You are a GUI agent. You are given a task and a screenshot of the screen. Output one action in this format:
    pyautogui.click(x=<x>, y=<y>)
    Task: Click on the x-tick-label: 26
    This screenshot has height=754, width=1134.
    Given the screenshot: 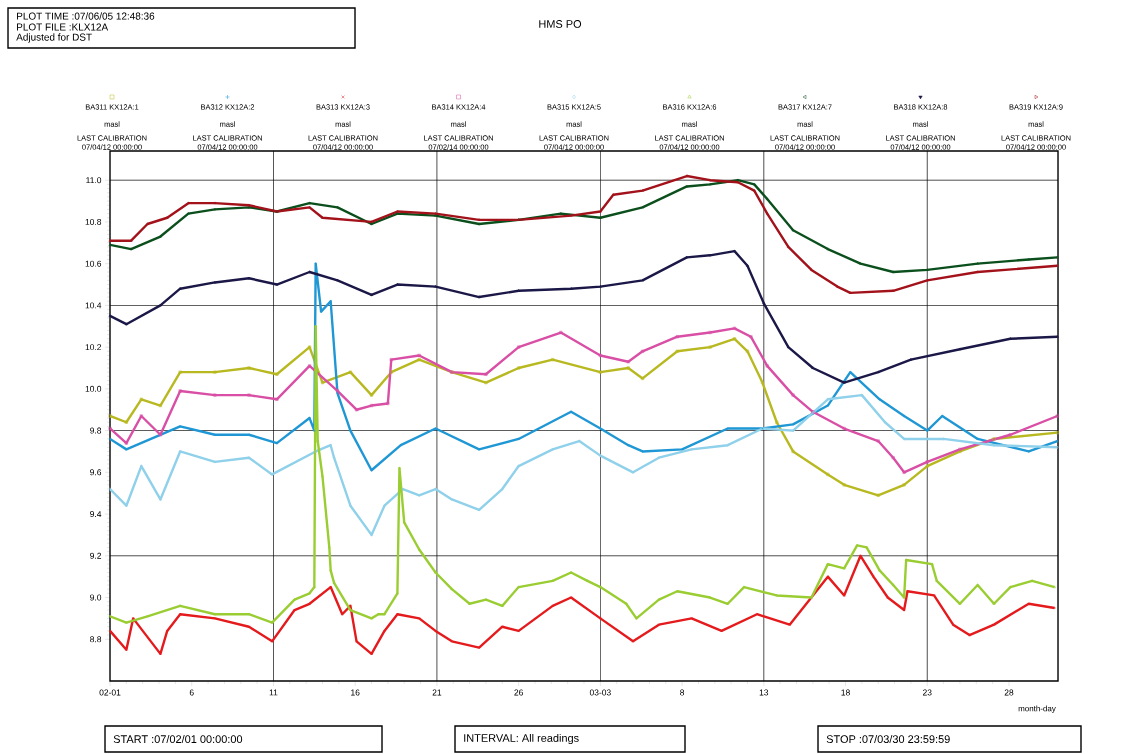 What is the action you would take?
    pyautogui.click(x=518, y=692)
    